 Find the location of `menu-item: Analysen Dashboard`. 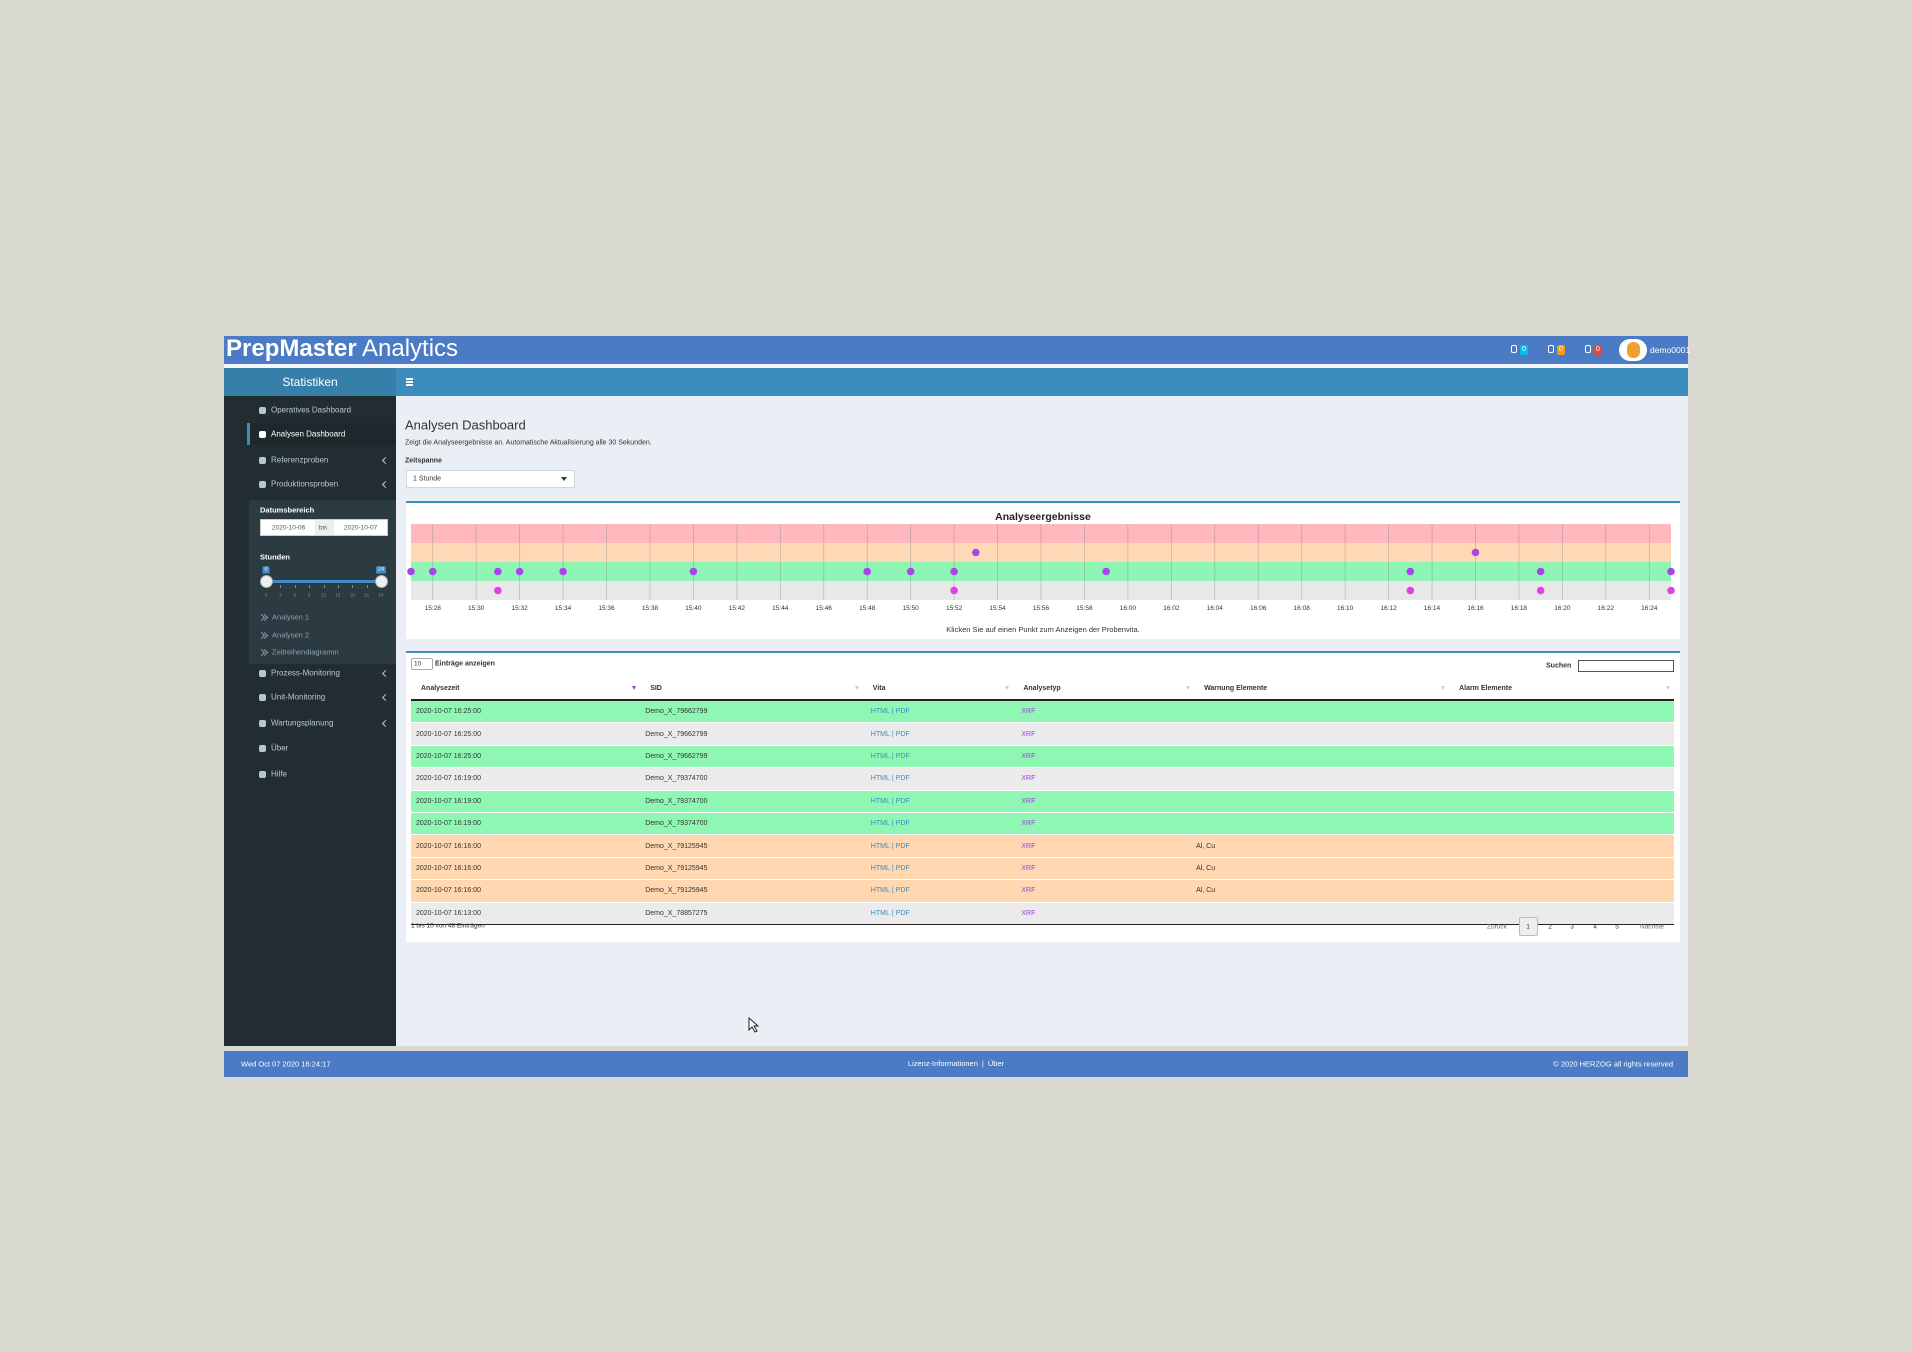

menu-item: Analysen Dashboard is located at coordinates (308, 434).